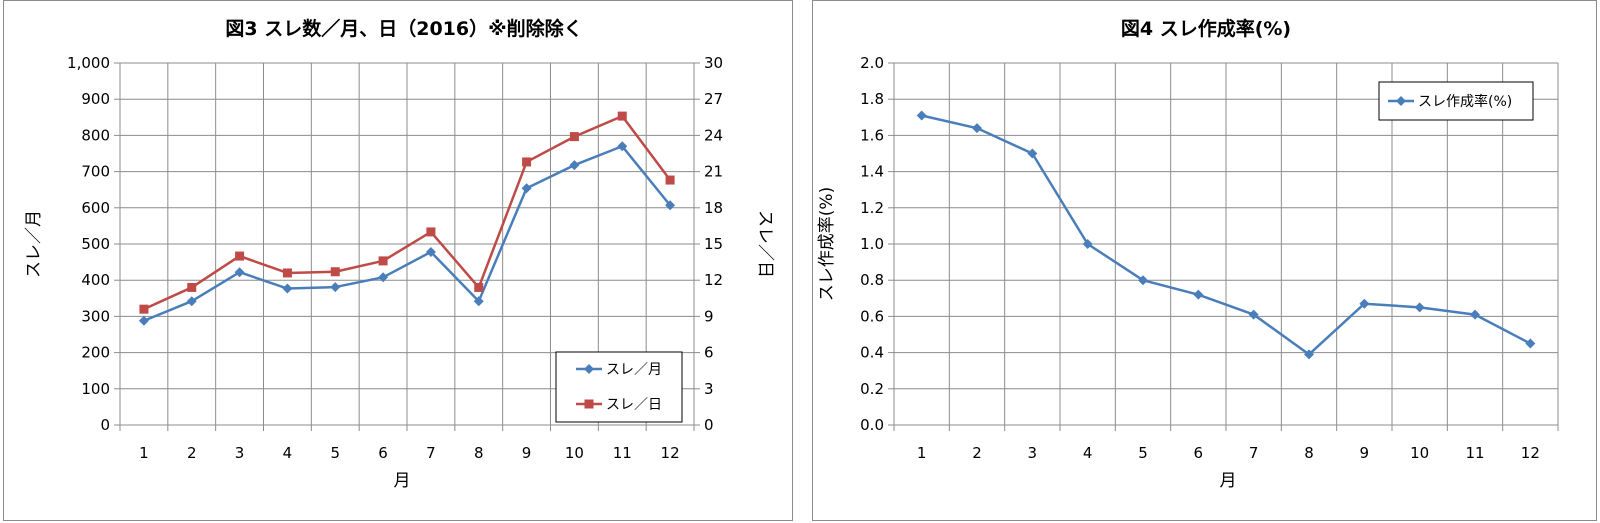 The width and height of the screenshot is (1600, 523). Describe the element at coordinates (709, 425) in the screenshot. I see `y2-tick-label: 0` at that location.